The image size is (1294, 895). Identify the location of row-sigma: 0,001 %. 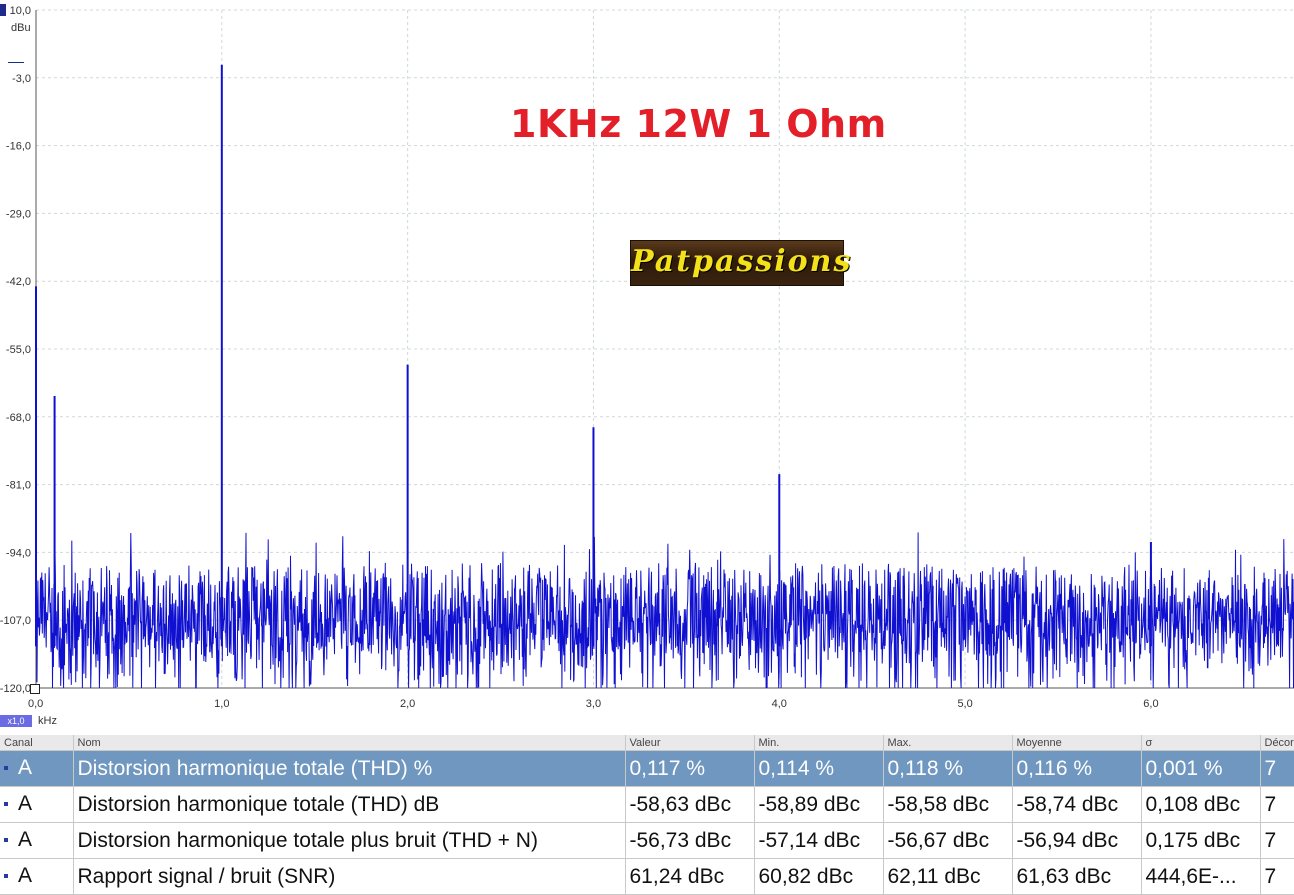
(1201, 768).